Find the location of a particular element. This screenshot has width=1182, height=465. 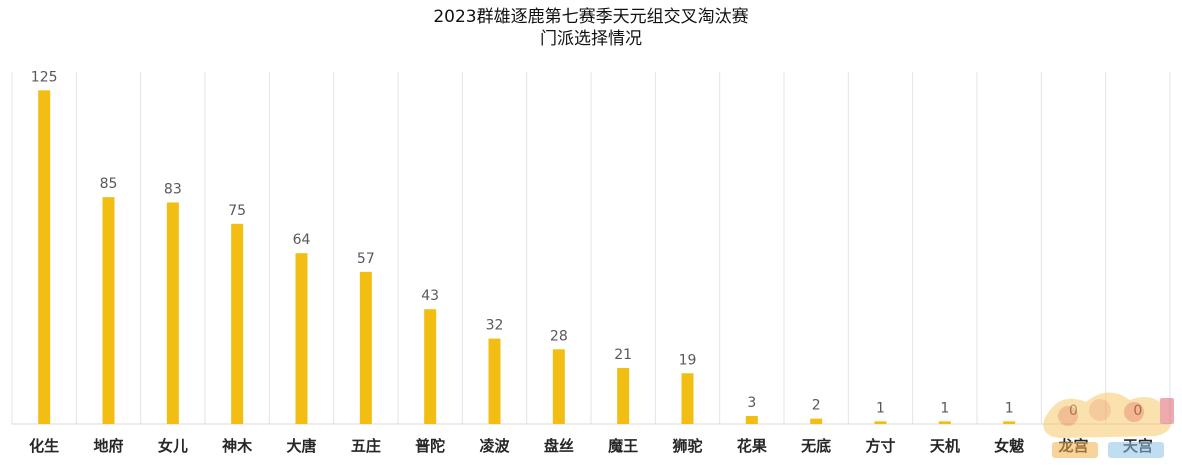

x-tick-label: 魔王 is located at coordinates (623, 446).